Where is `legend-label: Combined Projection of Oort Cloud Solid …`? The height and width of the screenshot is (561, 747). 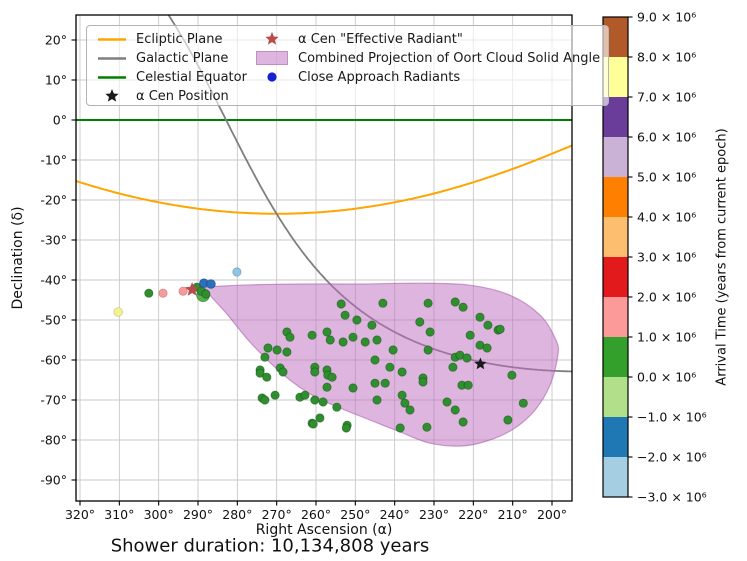 legend-label: Combined Projection of Oort Cloud Solid … is located at coordinates (449, 58).